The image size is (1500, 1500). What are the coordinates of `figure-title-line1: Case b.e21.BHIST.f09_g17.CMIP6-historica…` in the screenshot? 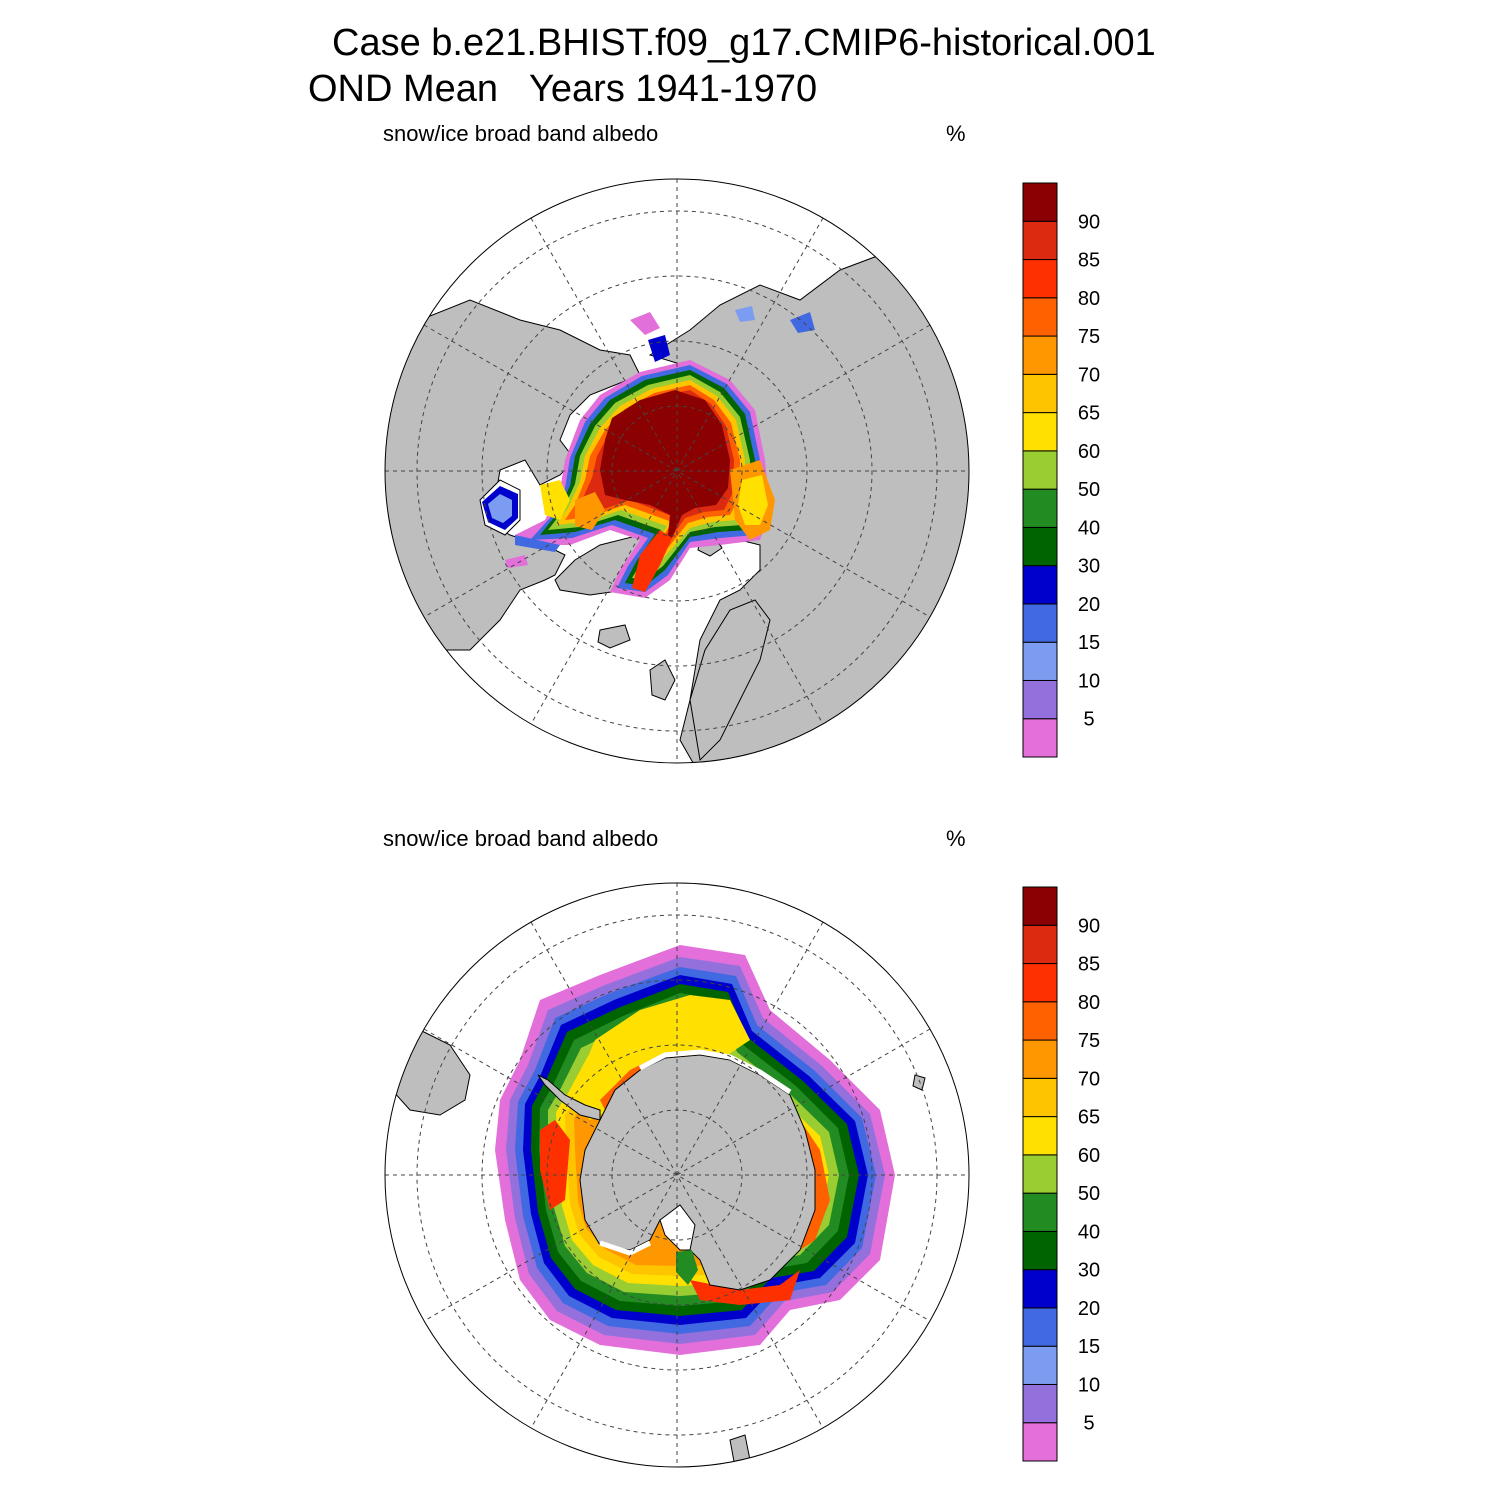 It's located at (744, 43).